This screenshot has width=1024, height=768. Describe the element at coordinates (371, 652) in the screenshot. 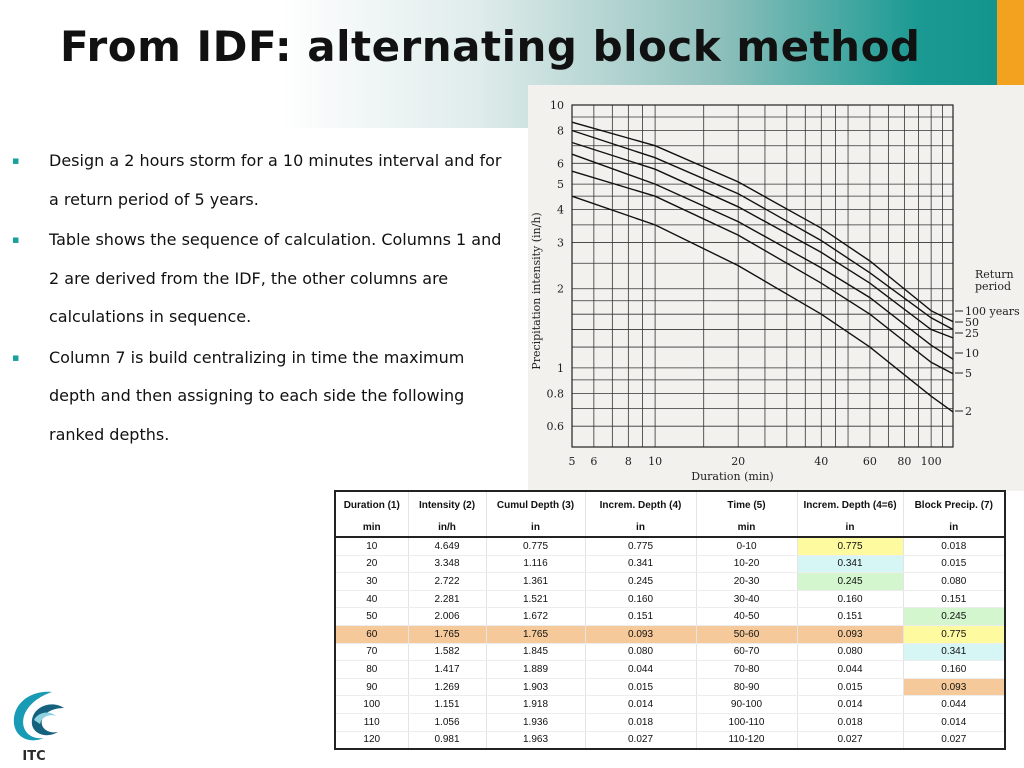

I see `table-cell: 70` at that location.